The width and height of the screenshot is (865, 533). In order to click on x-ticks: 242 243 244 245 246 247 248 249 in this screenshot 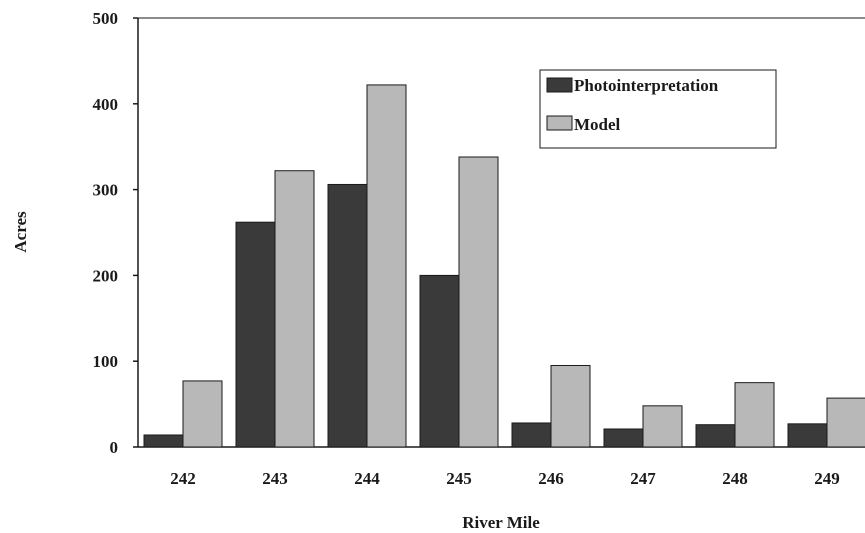, I will do `click(505, 478)`.